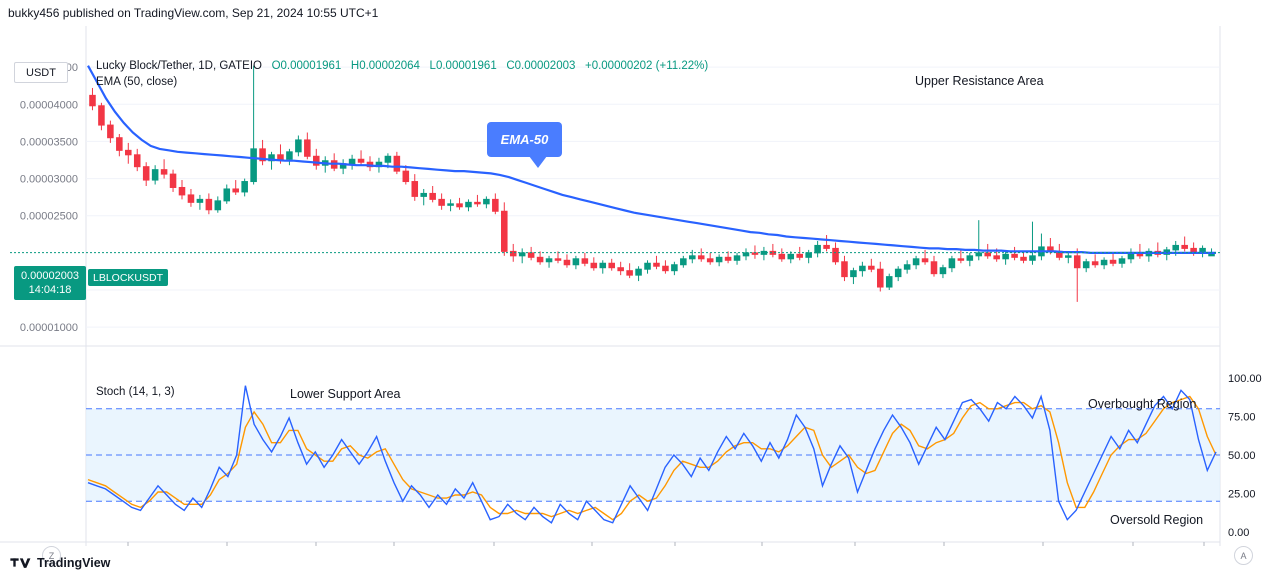 This screenshot has height=579, width=1281. I want to click on svg-text: 0.00003500, so click(49, 142).